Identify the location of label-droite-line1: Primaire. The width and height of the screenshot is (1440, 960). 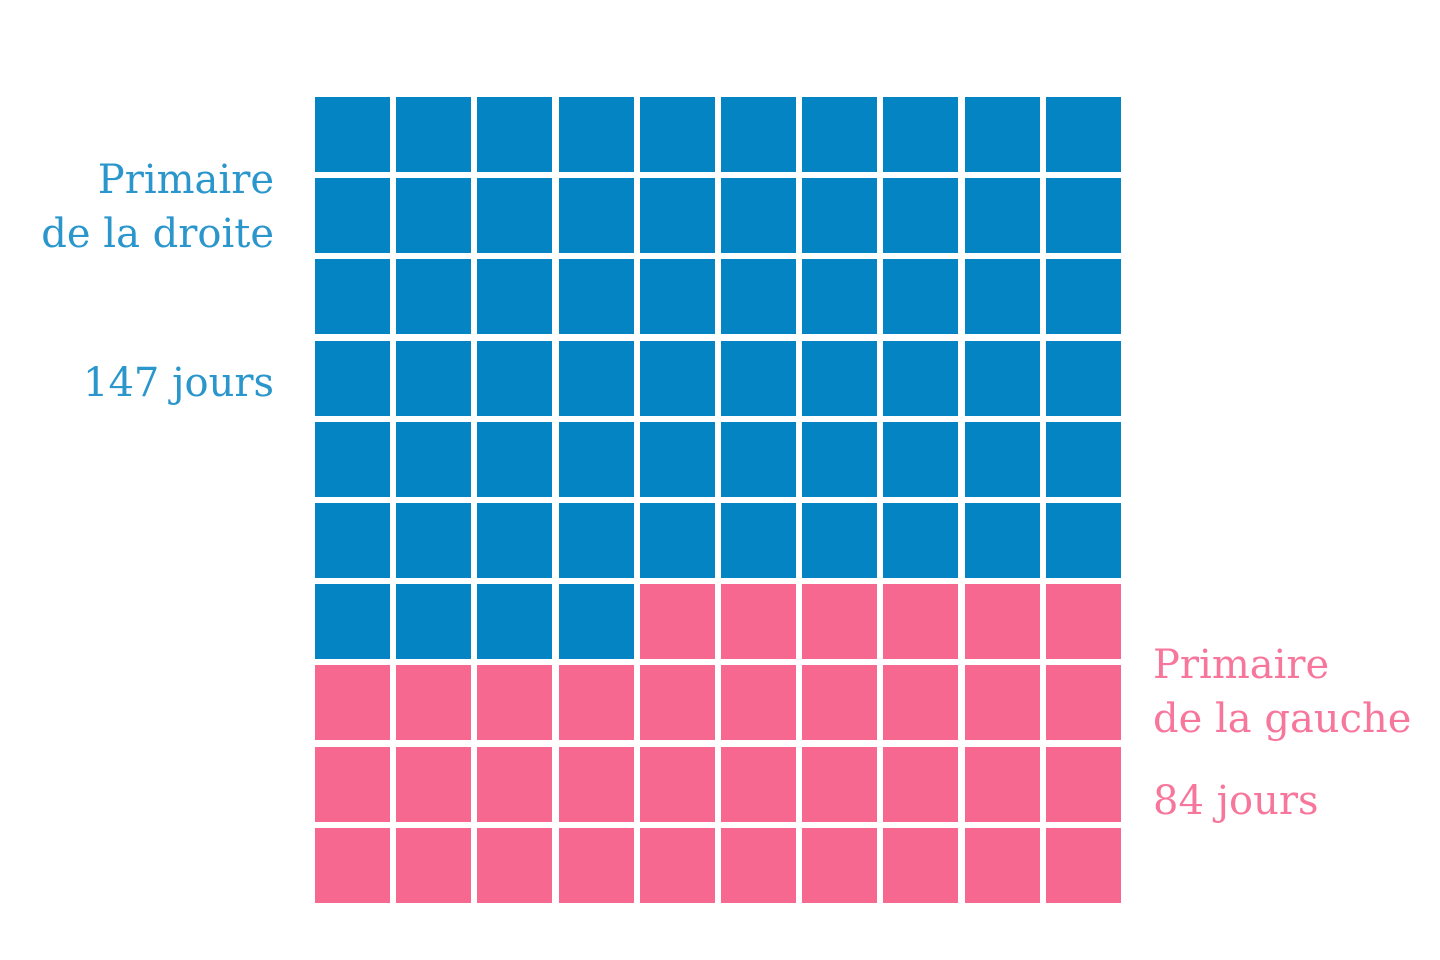
(185, 180).